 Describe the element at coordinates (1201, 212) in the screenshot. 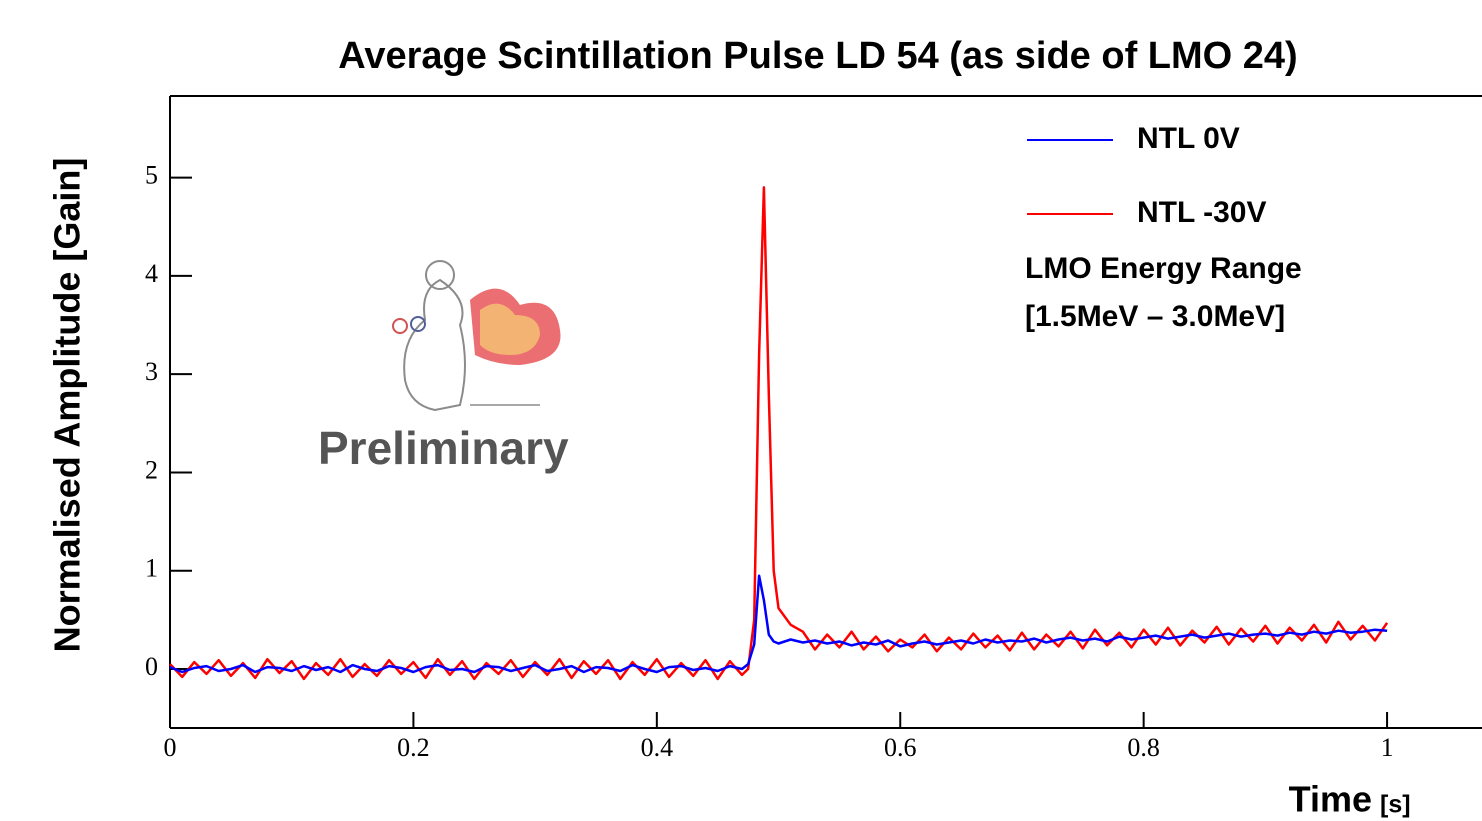

I see `legend-label: NTL -30V` at that location.